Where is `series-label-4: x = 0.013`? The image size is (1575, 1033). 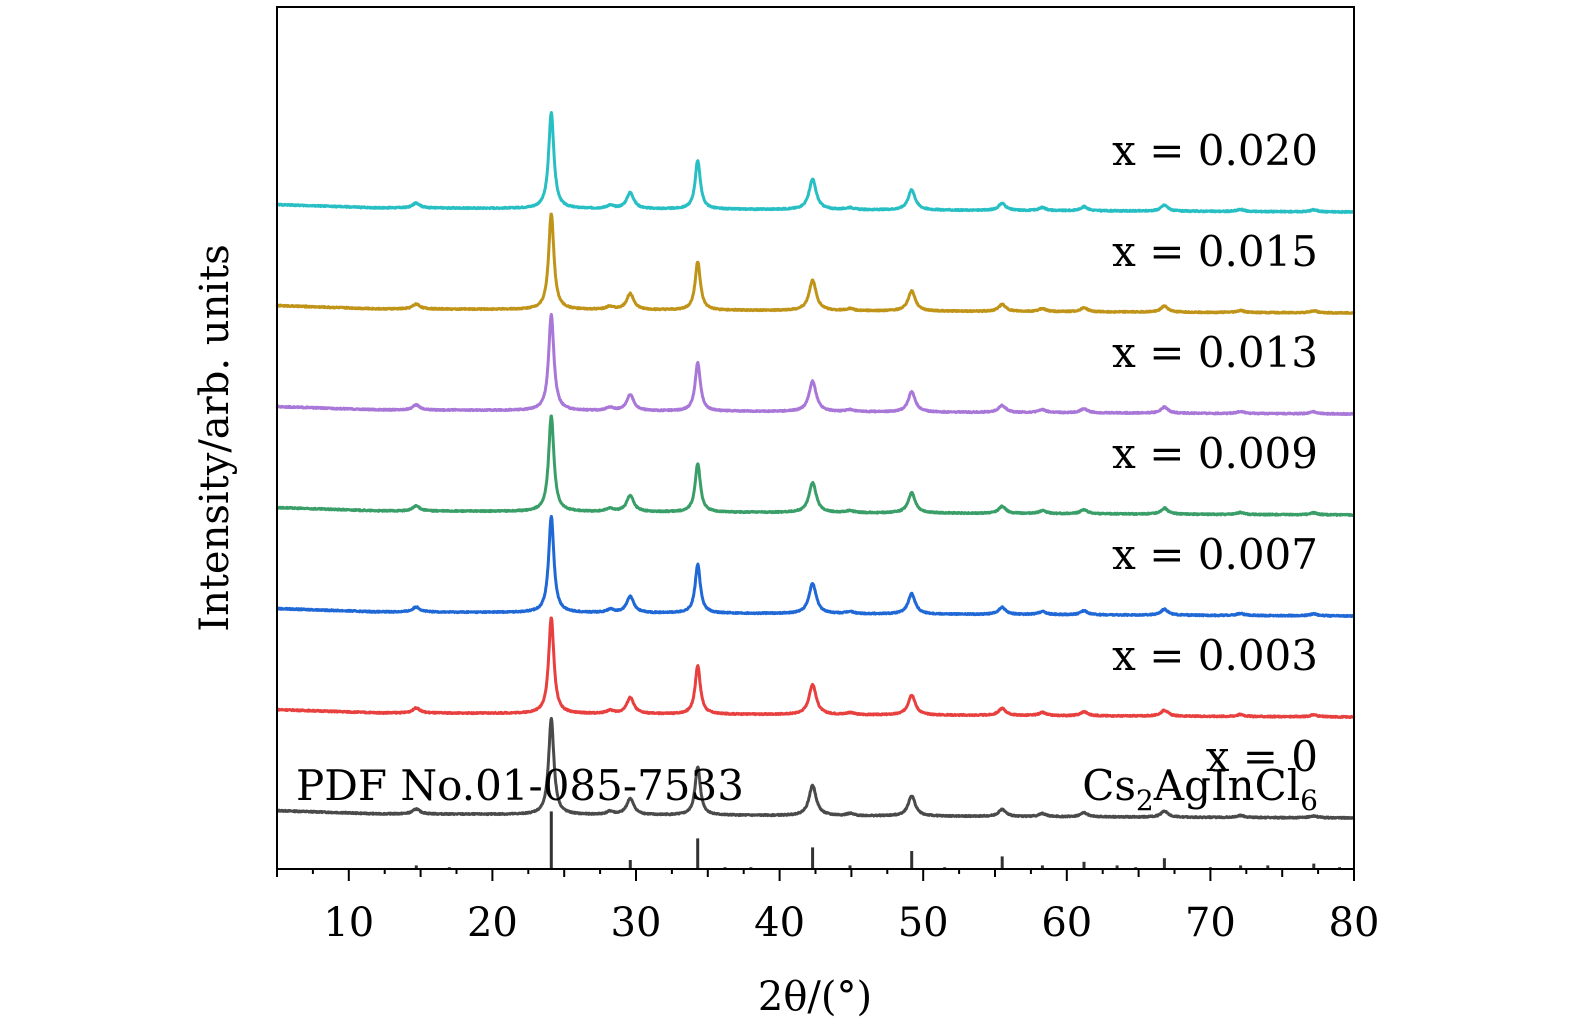 series-label-4: x = 0.013 is located at coordinates (1215, 352).